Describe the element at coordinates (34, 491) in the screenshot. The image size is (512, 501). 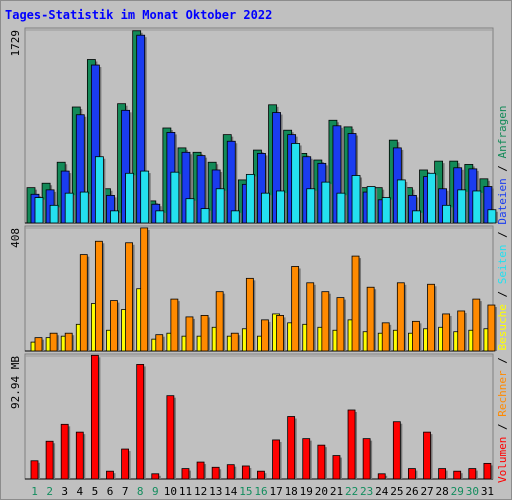
I see `x-tick-label-1: 1` at that location.